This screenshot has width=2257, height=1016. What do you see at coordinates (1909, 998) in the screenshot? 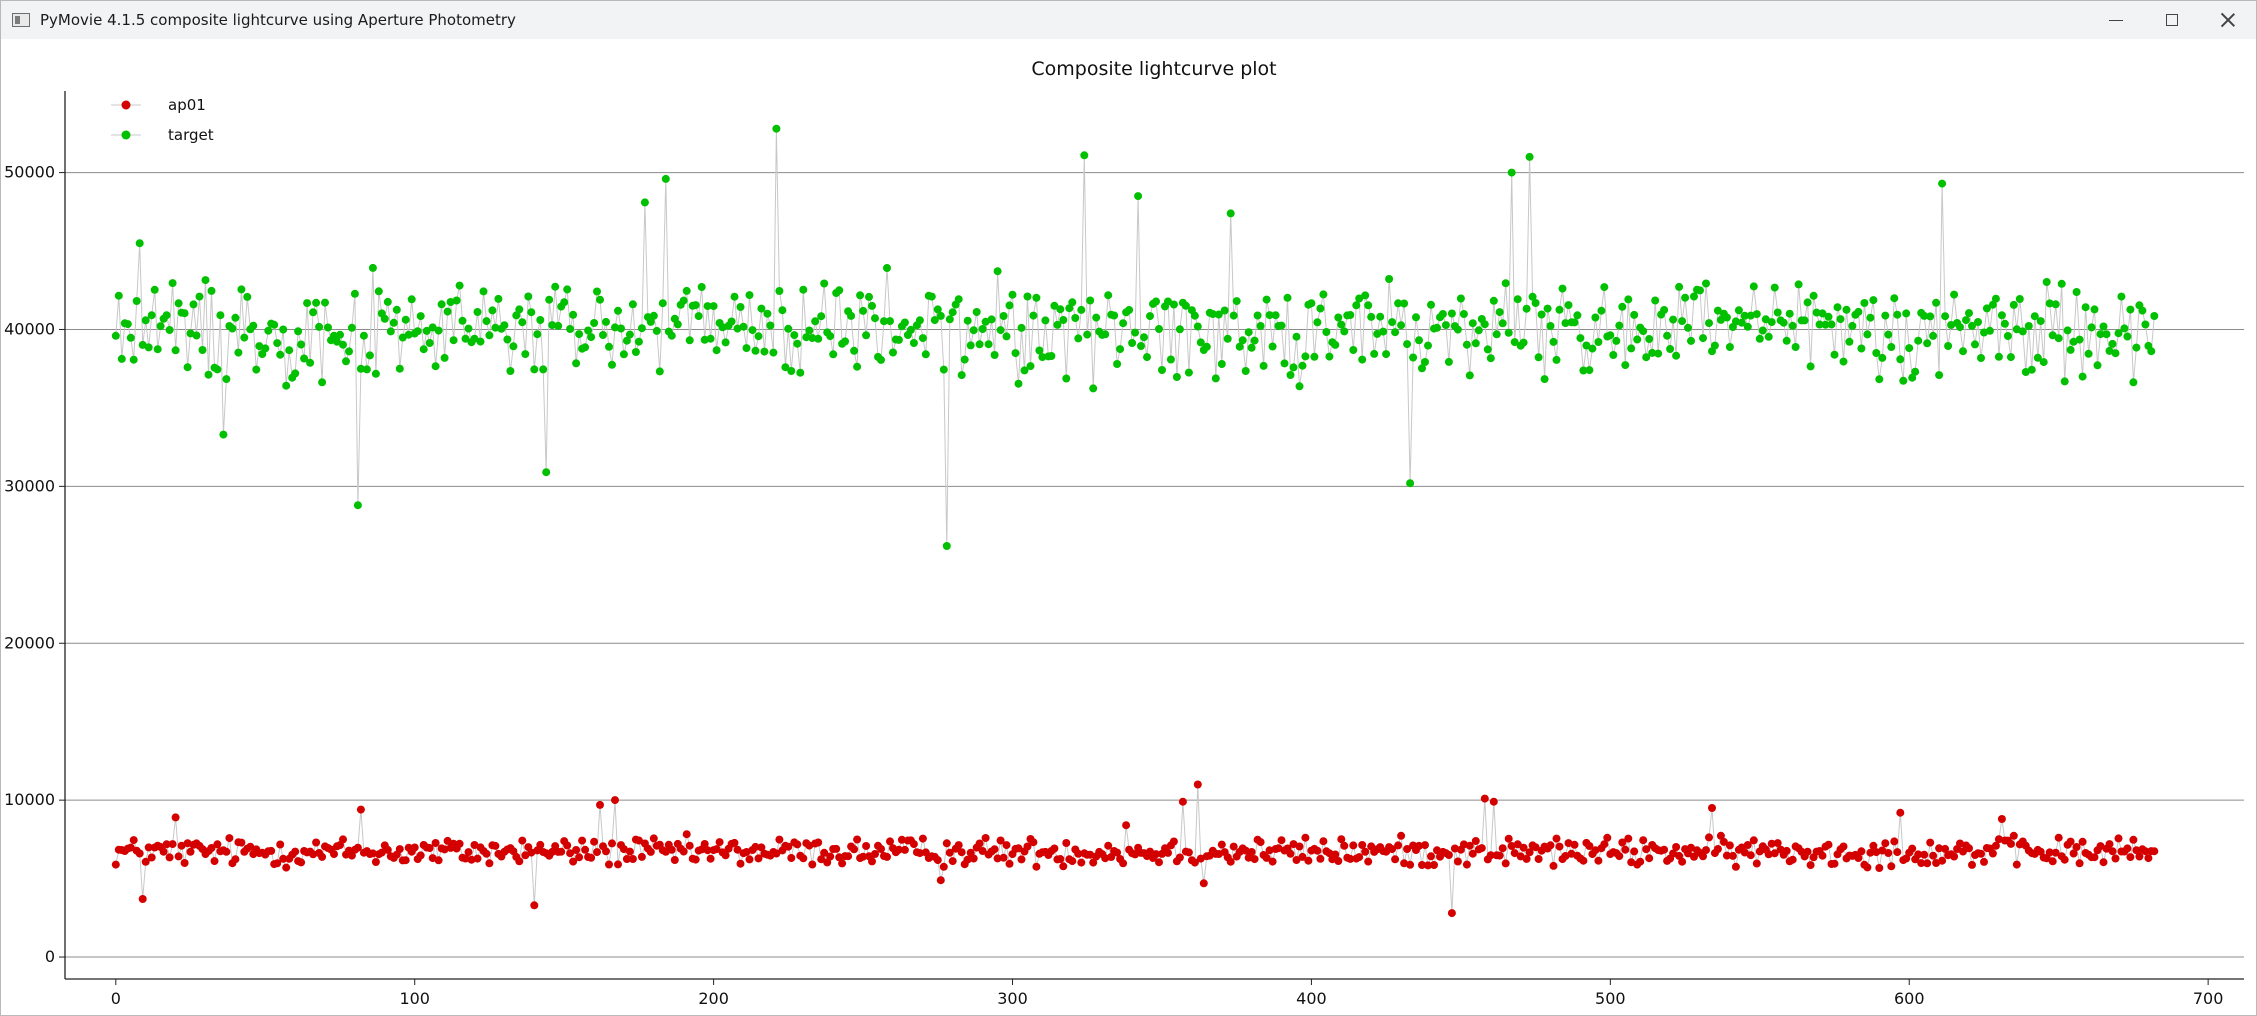
I see `x-tick-label: 600` at bounding box center [1909, 998].